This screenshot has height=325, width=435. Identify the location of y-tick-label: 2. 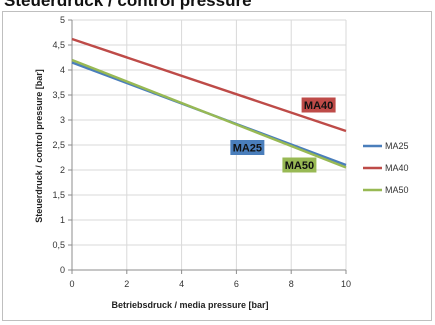
(62, 170).